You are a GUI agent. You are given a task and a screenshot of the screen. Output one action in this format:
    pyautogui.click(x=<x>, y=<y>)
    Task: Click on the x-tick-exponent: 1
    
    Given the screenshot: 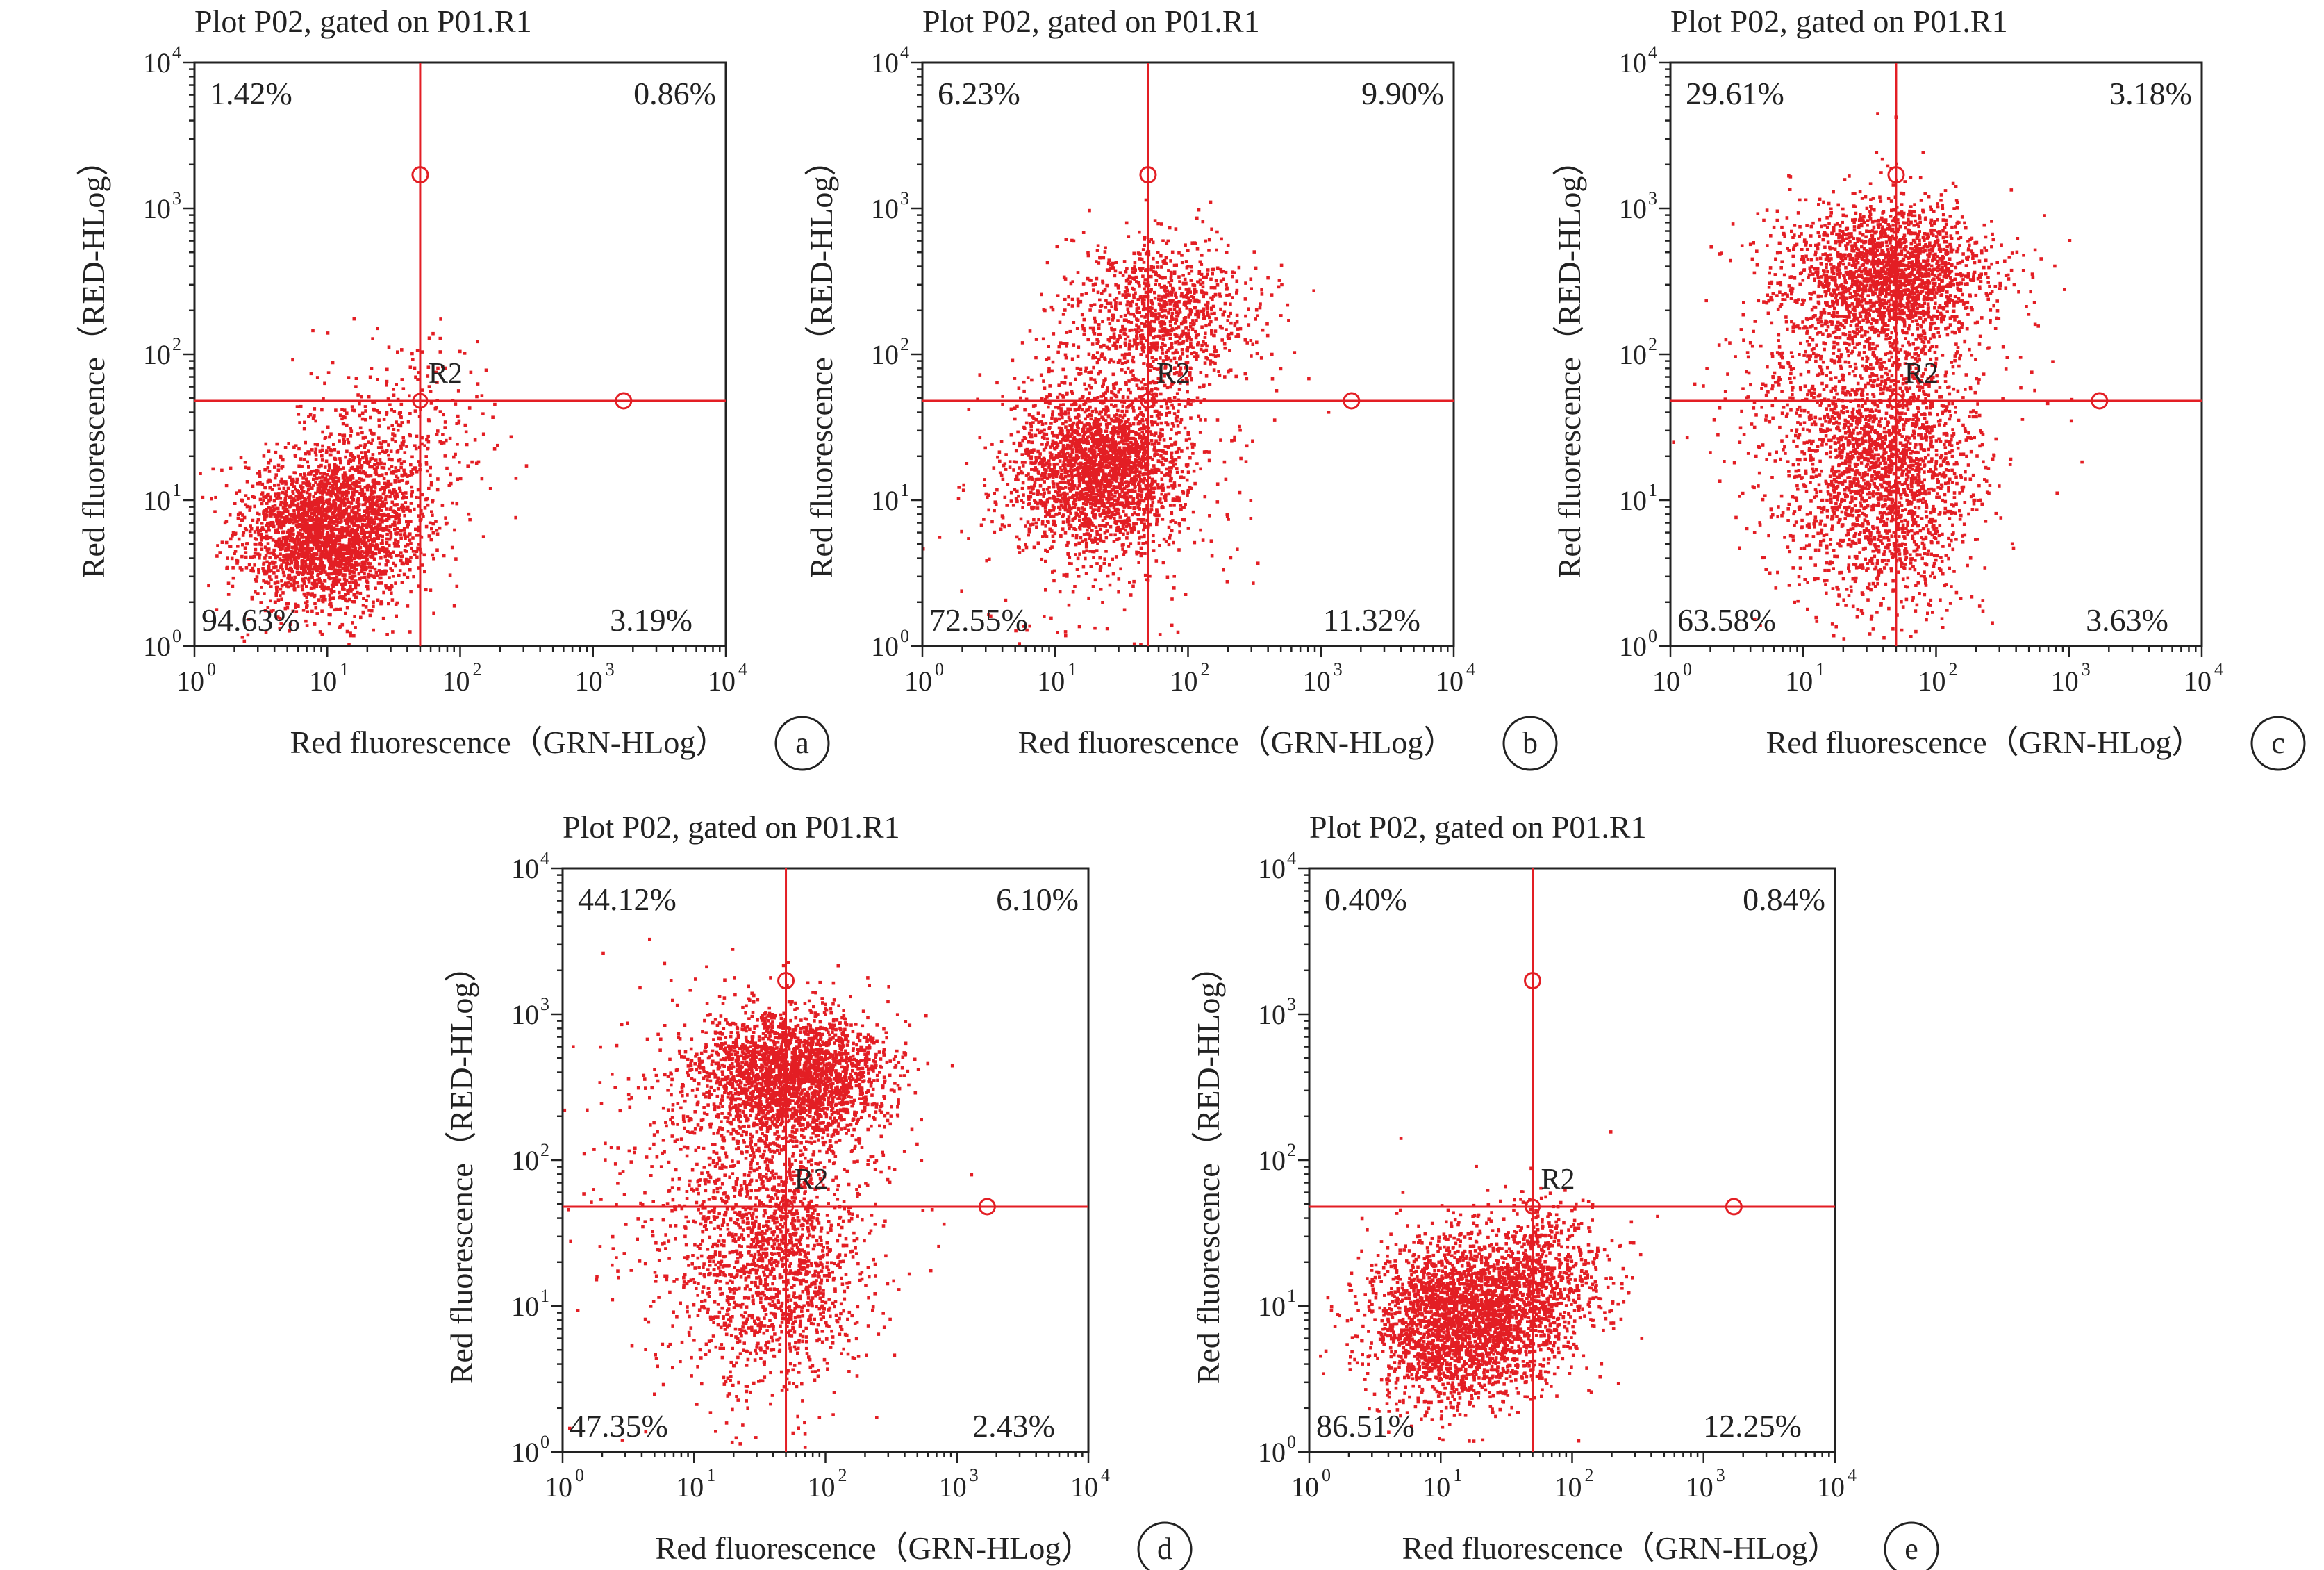 What is the action you would take?
    pyautogui.click(x=344, y=669)
    